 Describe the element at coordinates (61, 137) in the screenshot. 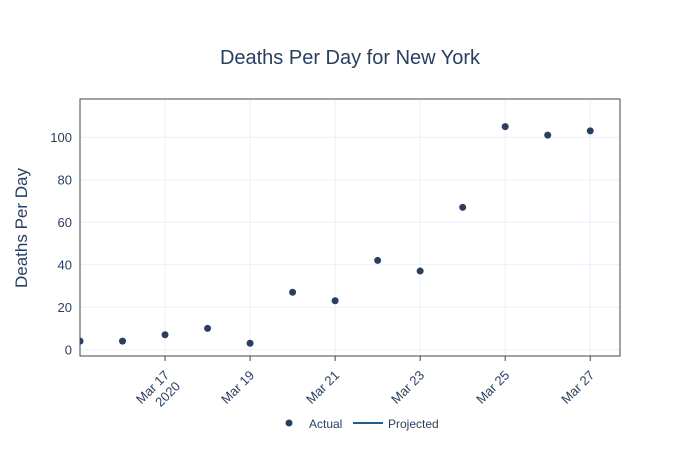

I see `y-tick-label: 100` at that location.